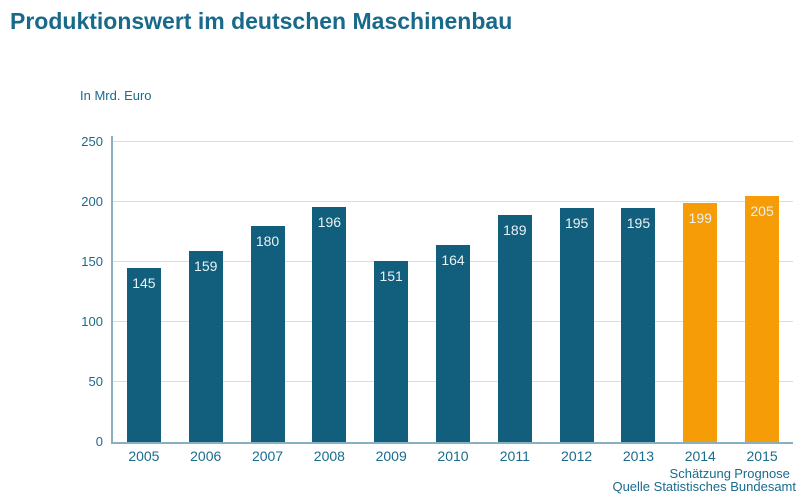  Describe the element at coordinates (112, 290) in the screenshot. I see `y-axis-line` at that location.